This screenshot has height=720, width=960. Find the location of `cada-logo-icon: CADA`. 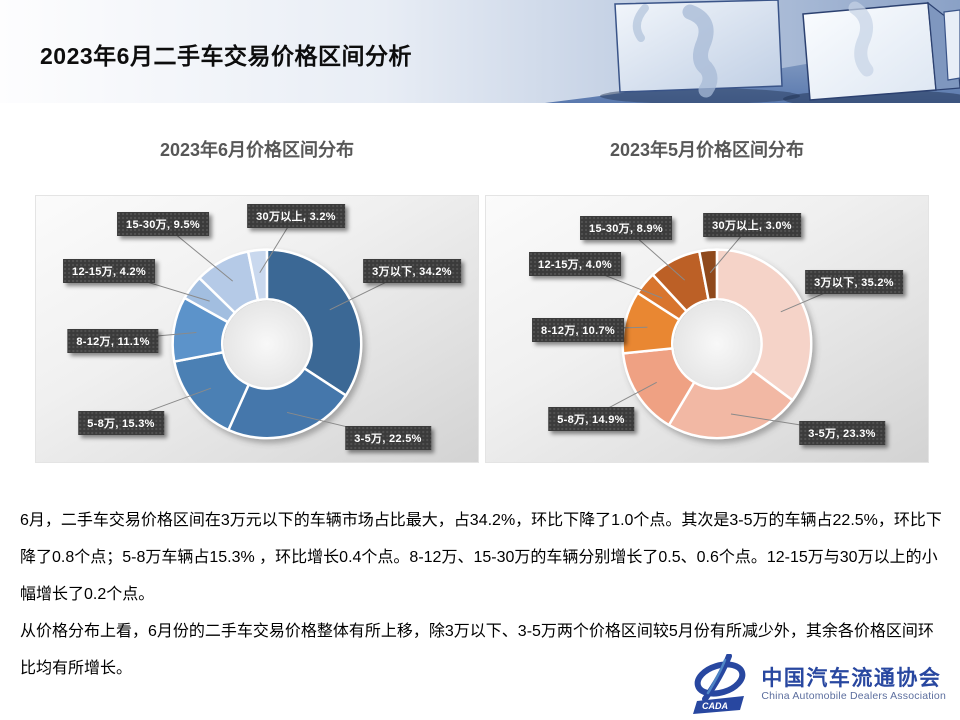

cada-logo-icon: CADA is located at coordinates (719, 684).